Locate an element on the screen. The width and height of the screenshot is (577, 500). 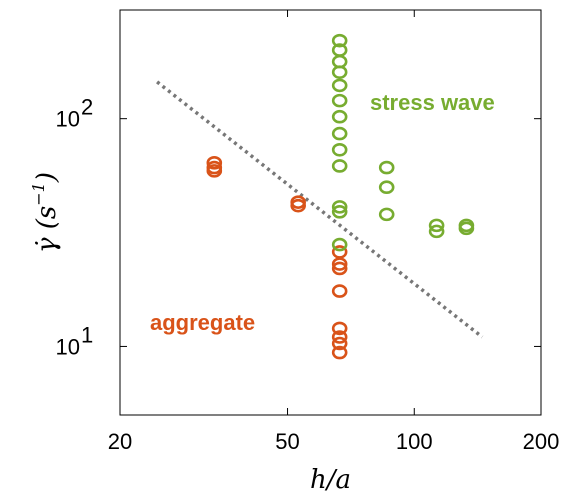
x-tick-label: 50 is located at coordinates (287, 441).